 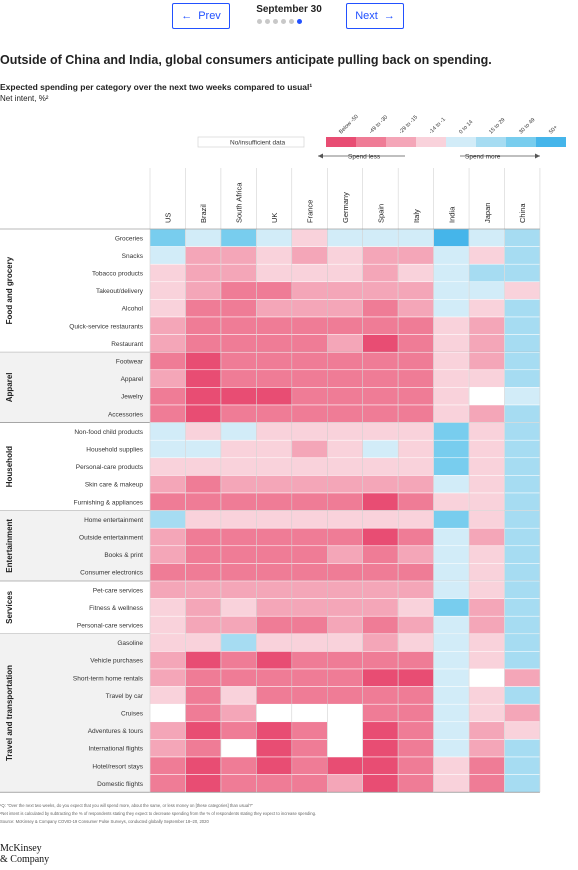 I want to click on category-label: Adventures & tours, so click(x=116, y=731).